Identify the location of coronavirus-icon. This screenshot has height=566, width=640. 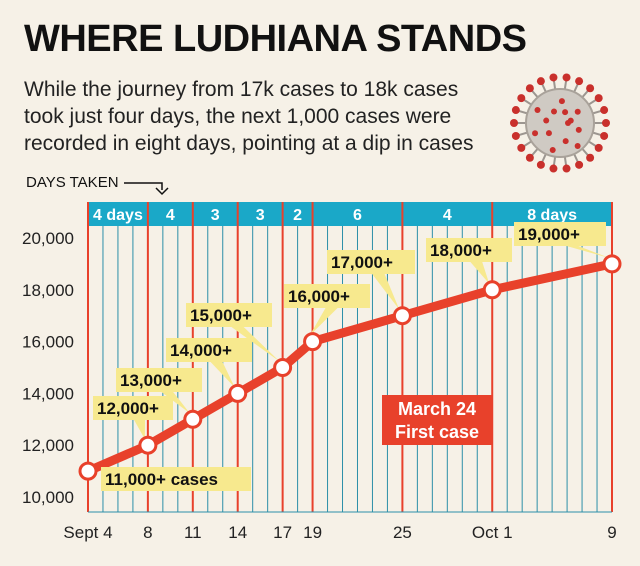
(560, 123).